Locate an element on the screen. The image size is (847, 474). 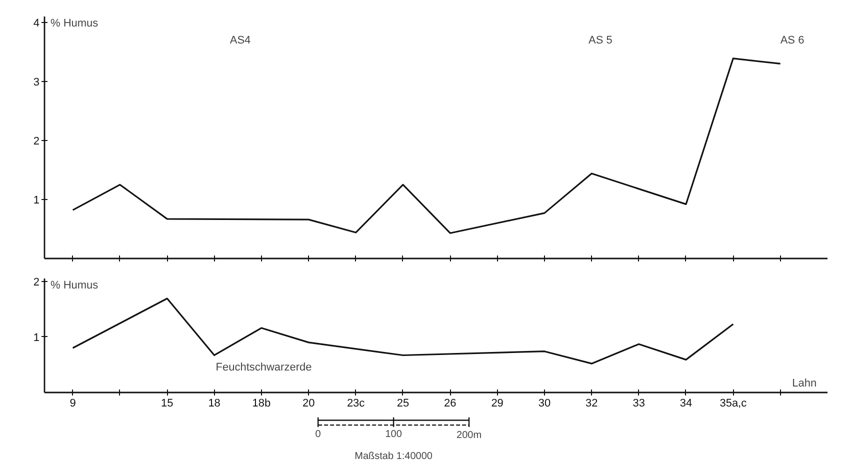
x-tick-label: 30 is located at coordinates (544, 404).